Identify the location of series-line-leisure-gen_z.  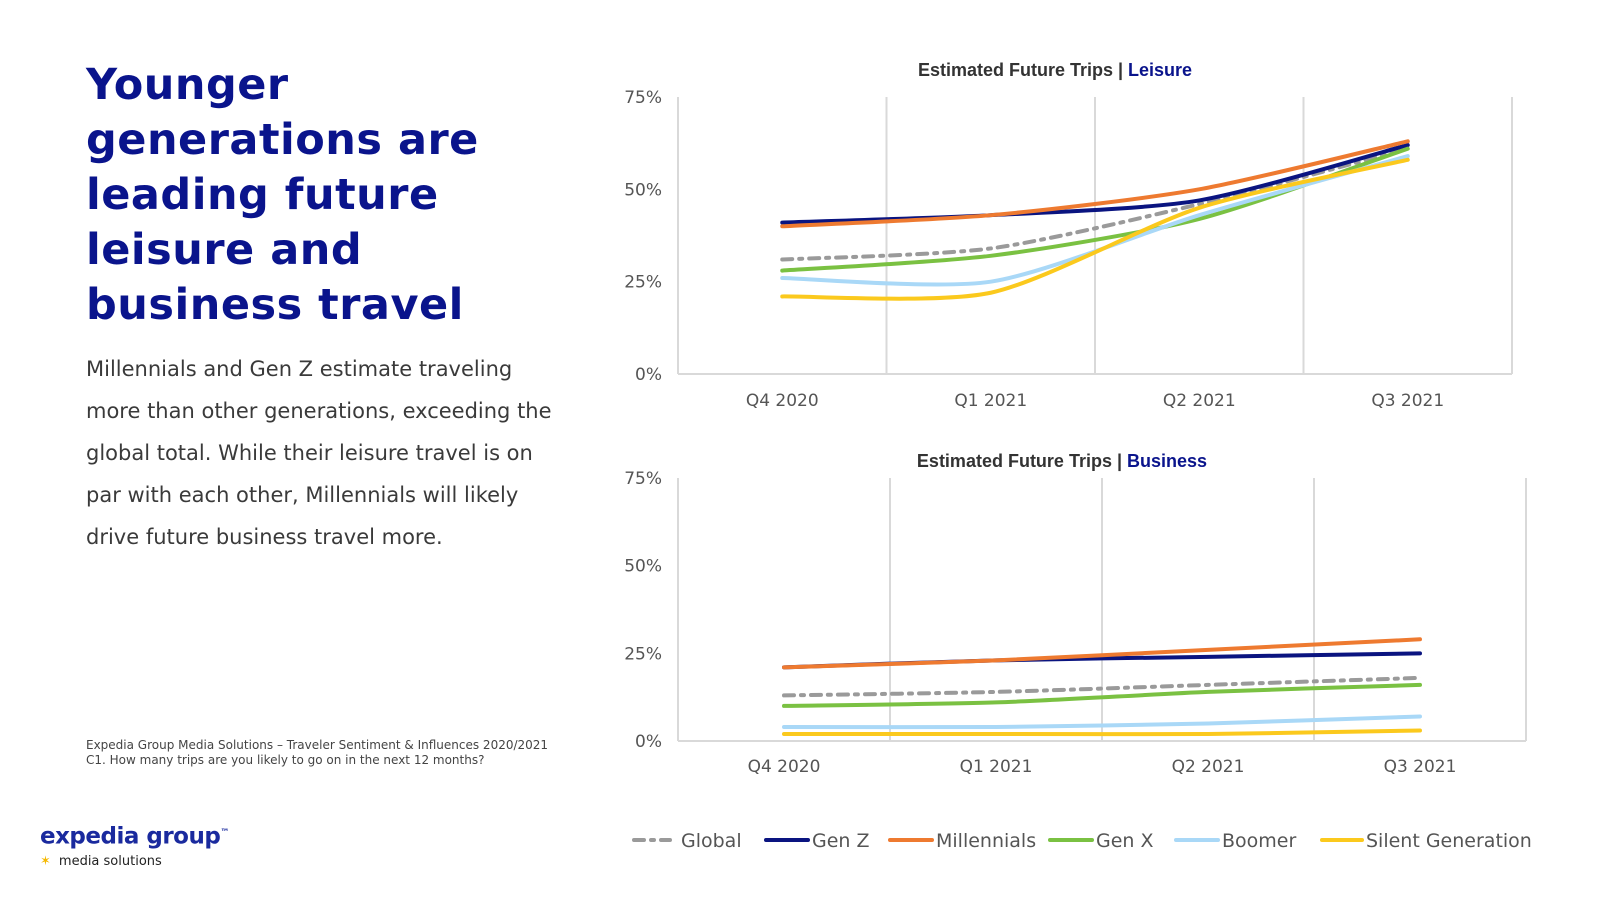
(1095, 184).